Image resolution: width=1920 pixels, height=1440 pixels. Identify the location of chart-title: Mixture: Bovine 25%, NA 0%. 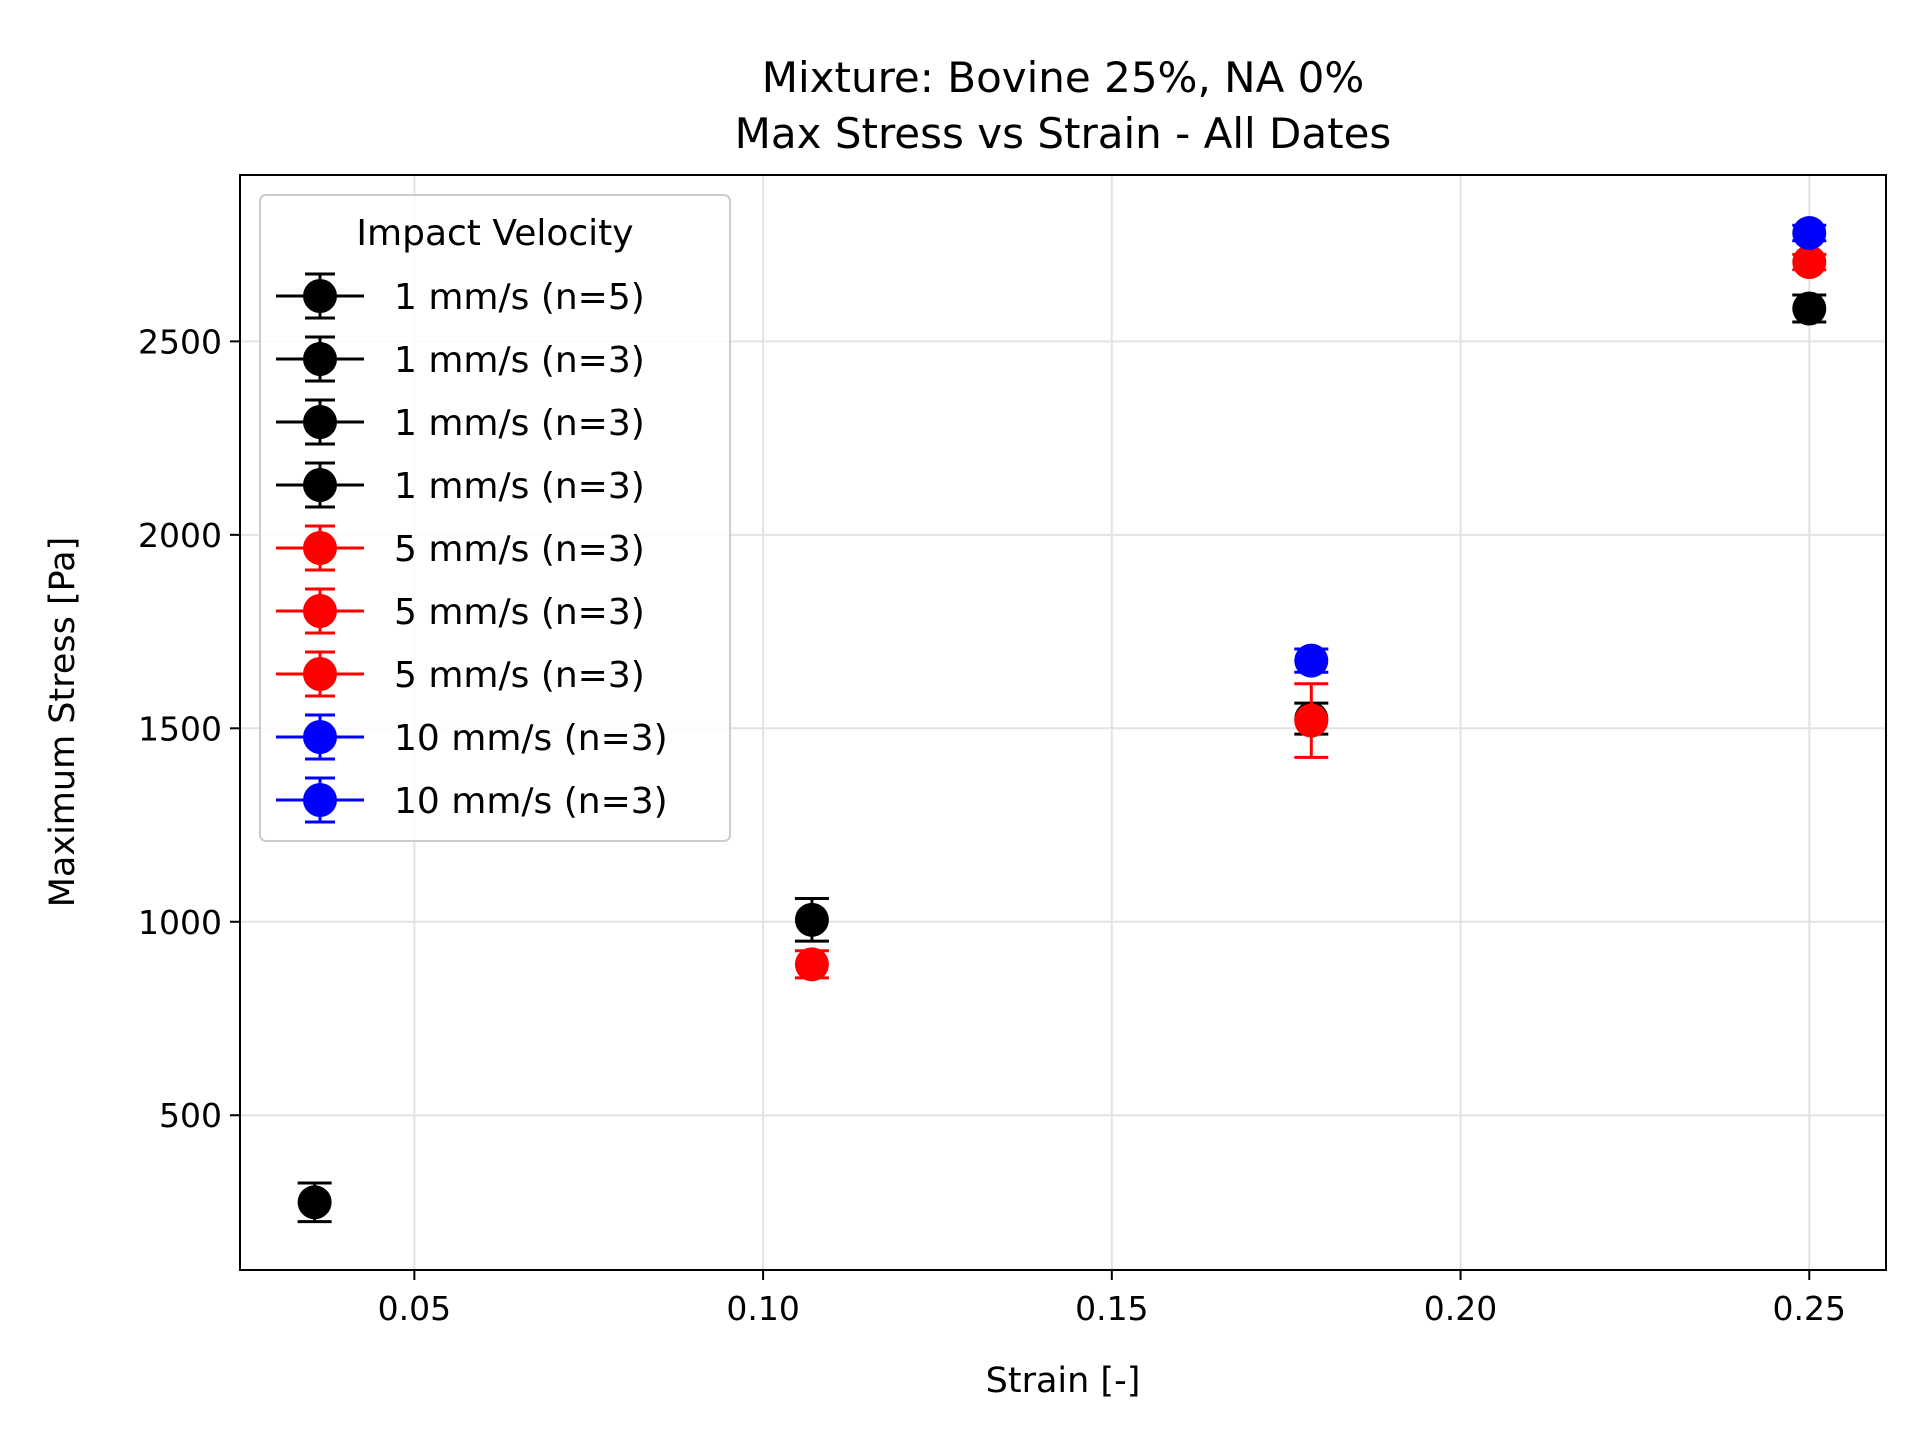
(1063, 77).